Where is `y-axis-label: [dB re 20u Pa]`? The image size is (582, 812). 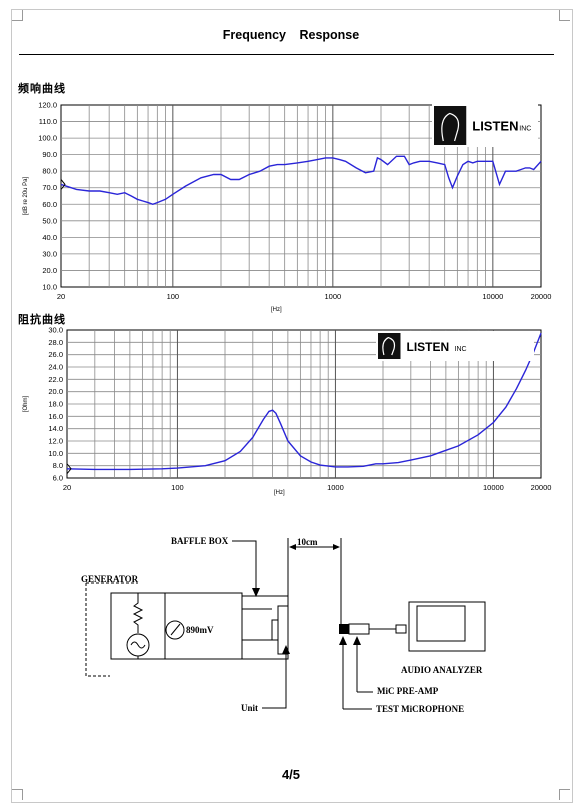
y-axis-label: [dB re 20u Pa] is located at coordinates (26, 195).